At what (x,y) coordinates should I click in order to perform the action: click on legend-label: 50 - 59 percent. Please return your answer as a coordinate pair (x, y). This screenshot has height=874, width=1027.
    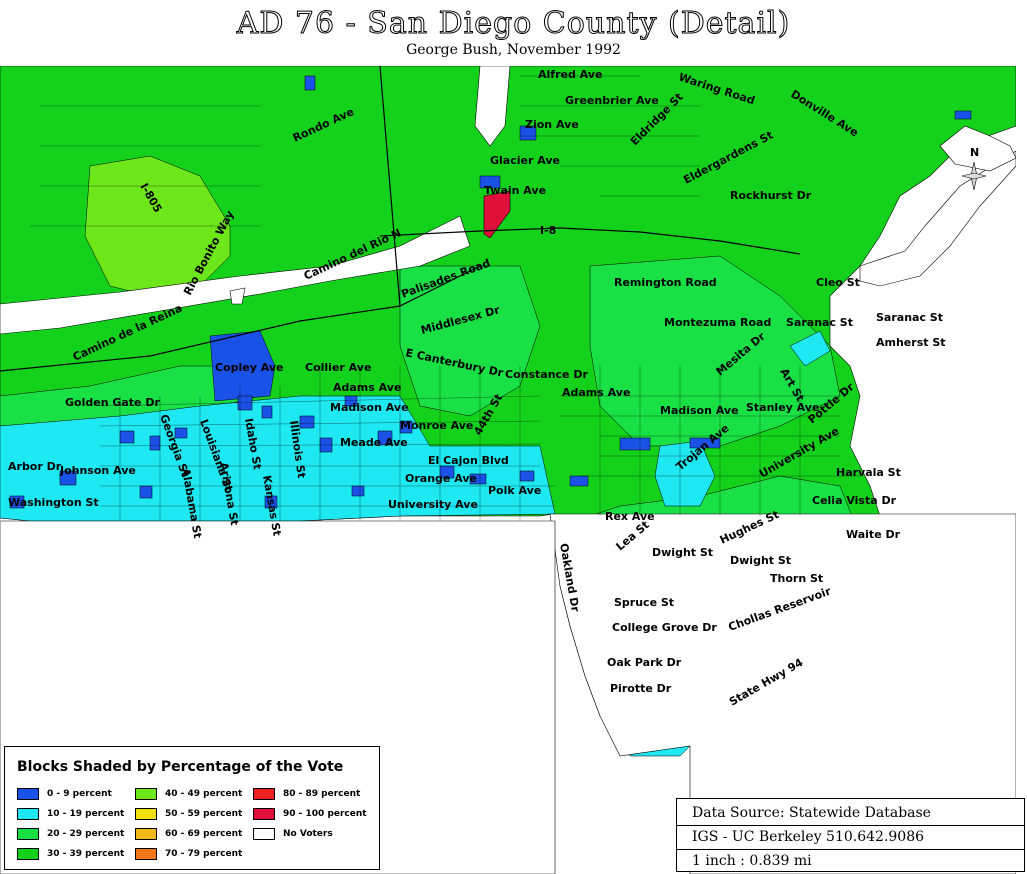
    Looking at the image, I should click on (204, 814).